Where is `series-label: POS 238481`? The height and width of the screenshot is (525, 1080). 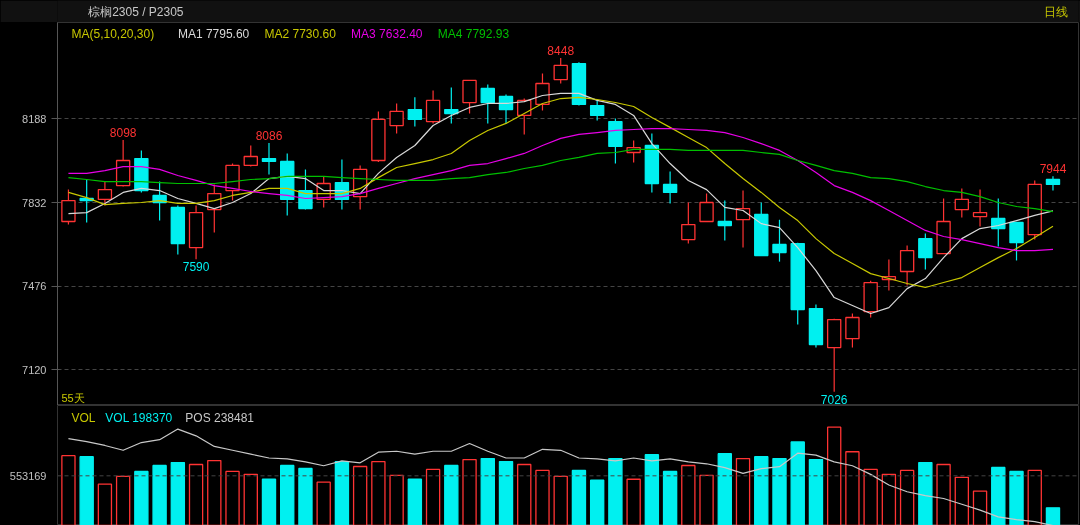 series-label: POS 238481 is located at coordinates (220, 417).